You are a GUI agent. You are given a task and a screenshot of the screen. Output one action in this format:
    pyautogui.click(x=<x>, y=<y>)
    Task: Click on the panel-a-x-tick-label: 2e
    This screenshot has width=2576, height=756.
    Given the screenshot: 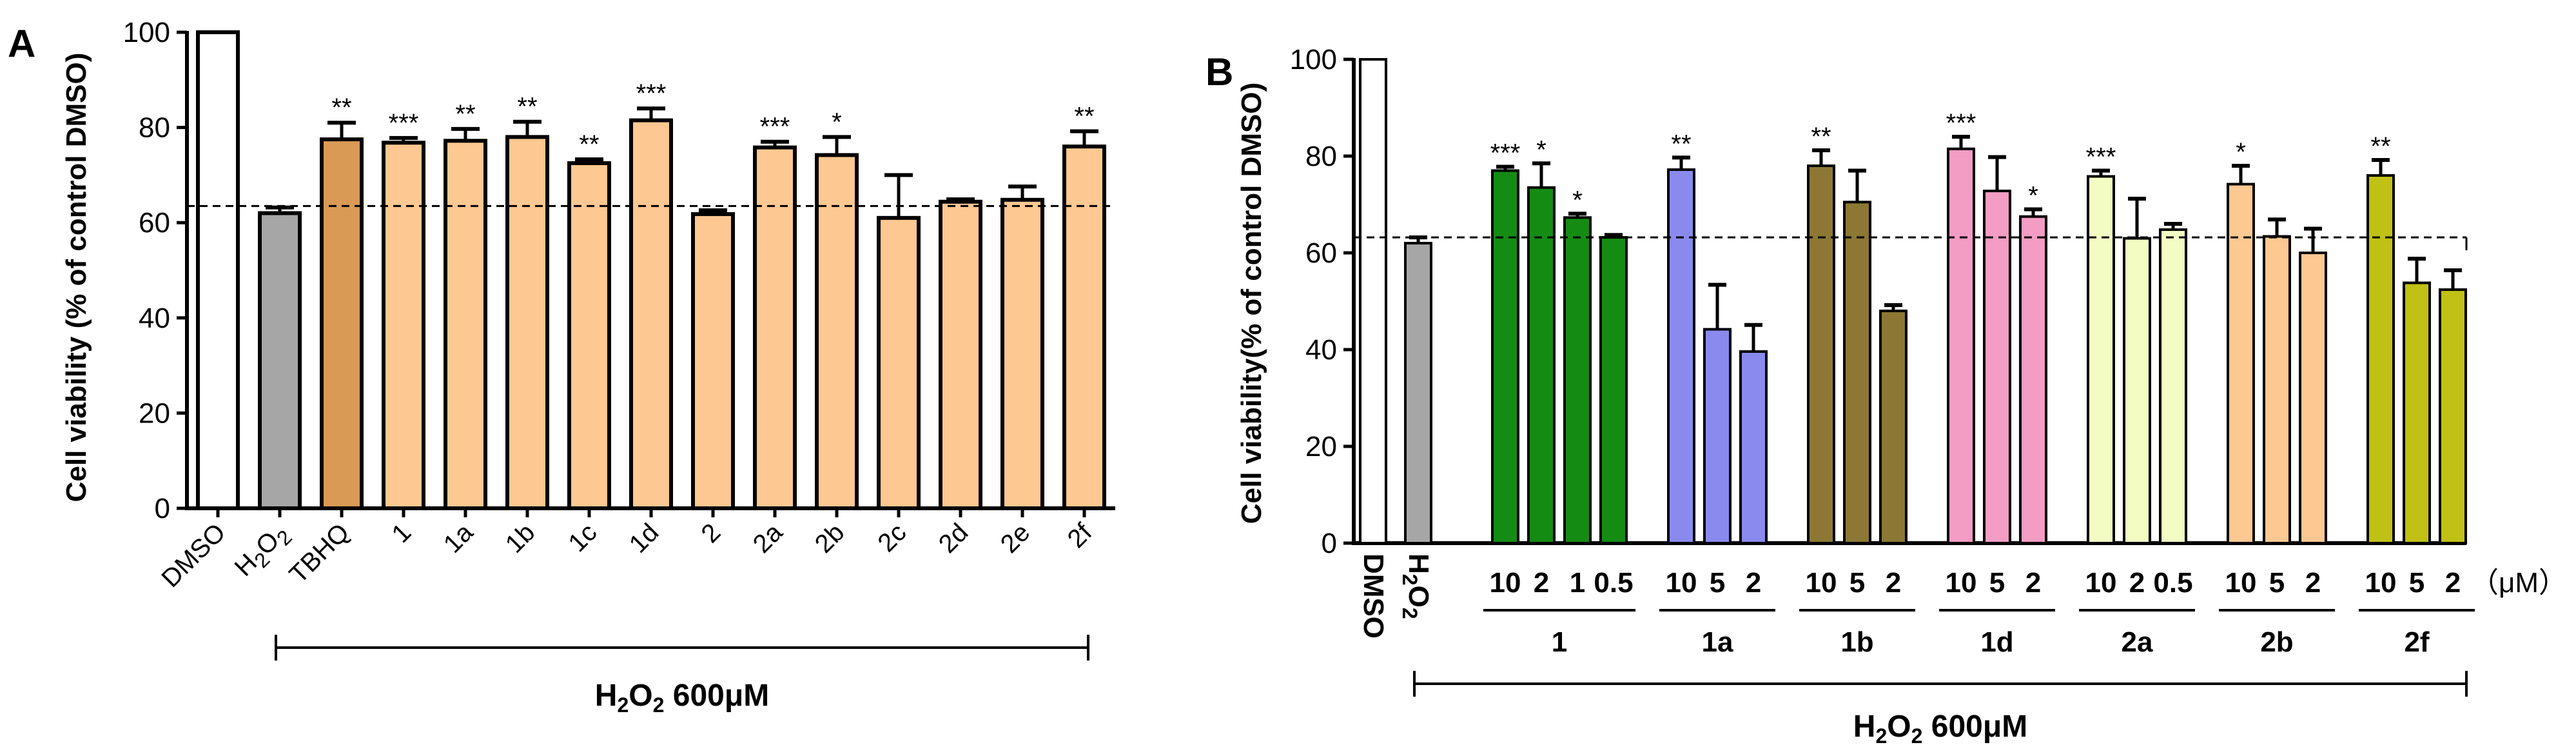 What is the action you would take?
    pyautogui.click(x=1016, y=538)
    